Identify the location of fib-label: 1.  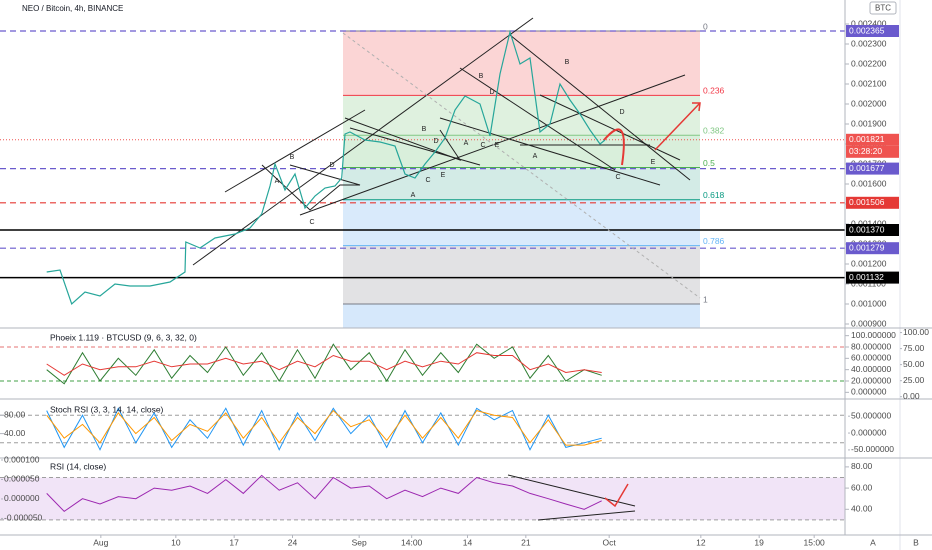
(705, 299).